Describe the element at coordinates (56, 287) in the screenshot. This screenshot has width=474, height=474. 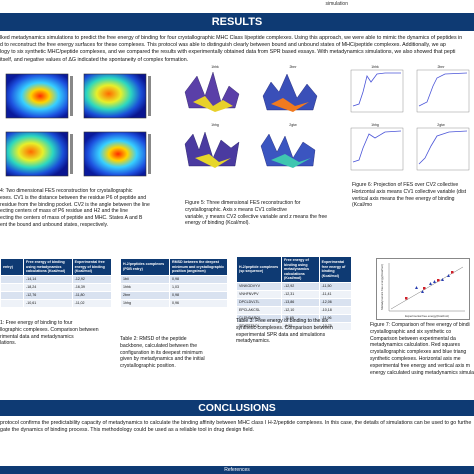
I see `table-row: -18,24 -16,39` at that location.